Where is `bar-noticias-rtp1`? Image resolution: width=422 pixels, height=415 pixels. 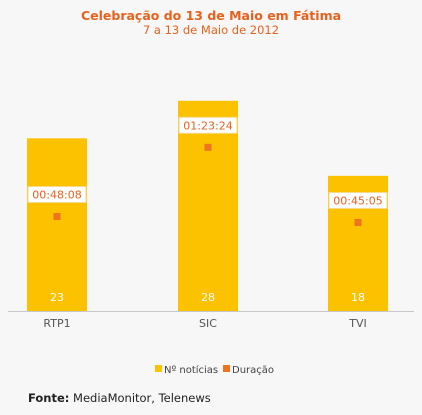
bar-noticias-rtp1 is located at coordinates (57, 224).